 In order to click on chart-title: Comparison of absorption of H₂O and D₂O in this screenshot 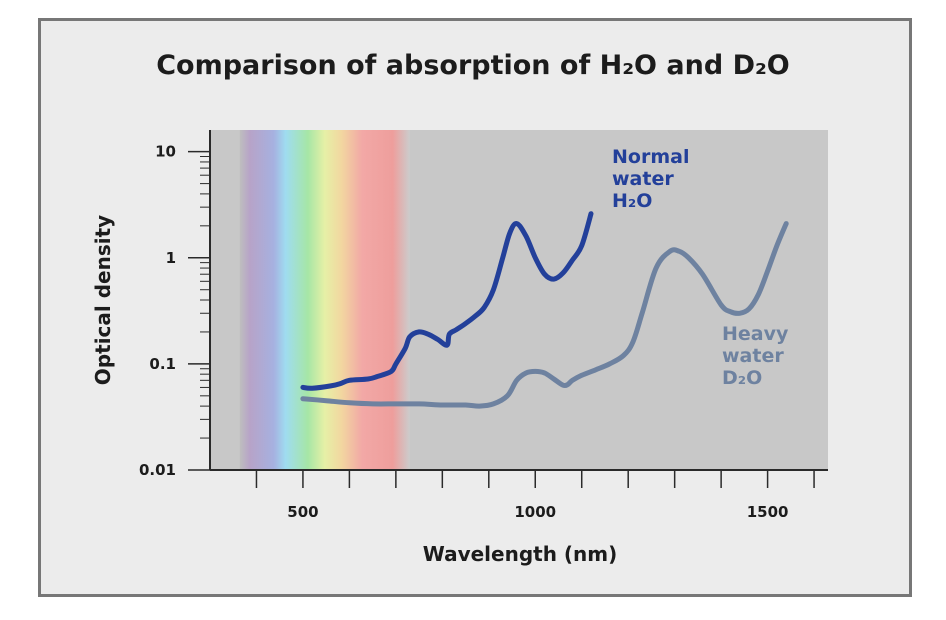, I will do `click(473, 65)`.